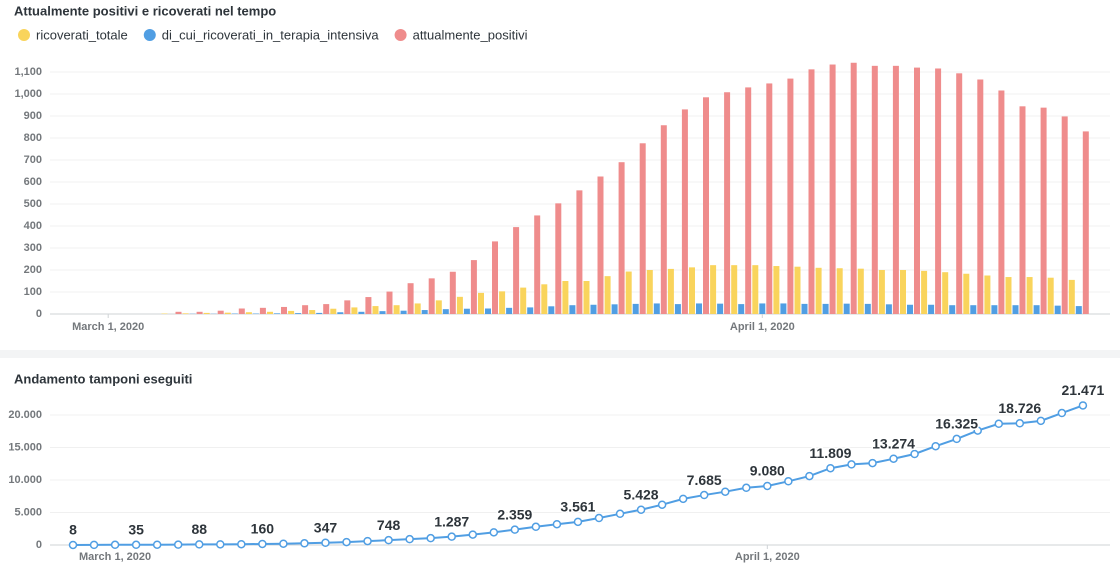 The height and width of the screenshot is (572, 1120). I want to click on data-label: 8, so click(73, 530).